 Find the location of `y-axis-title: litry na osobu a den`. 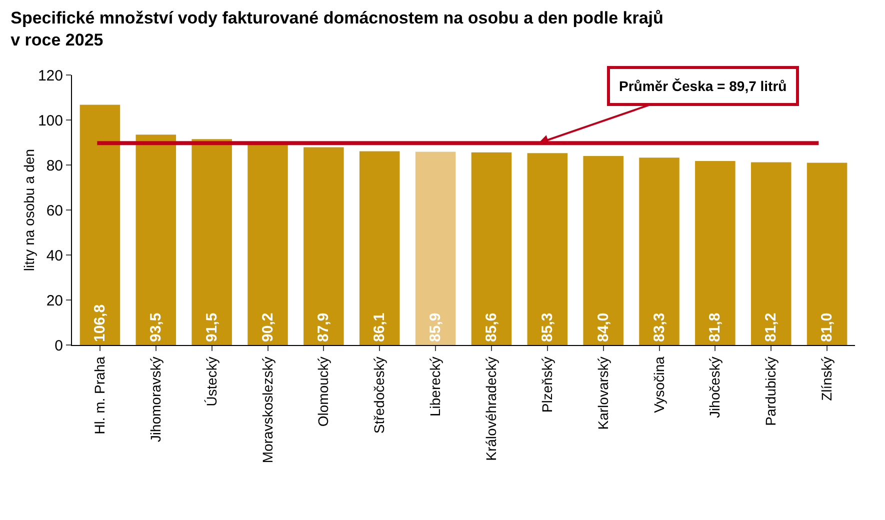

y-axis-title: litry na osobu a den is located at coordinates (29, 210).